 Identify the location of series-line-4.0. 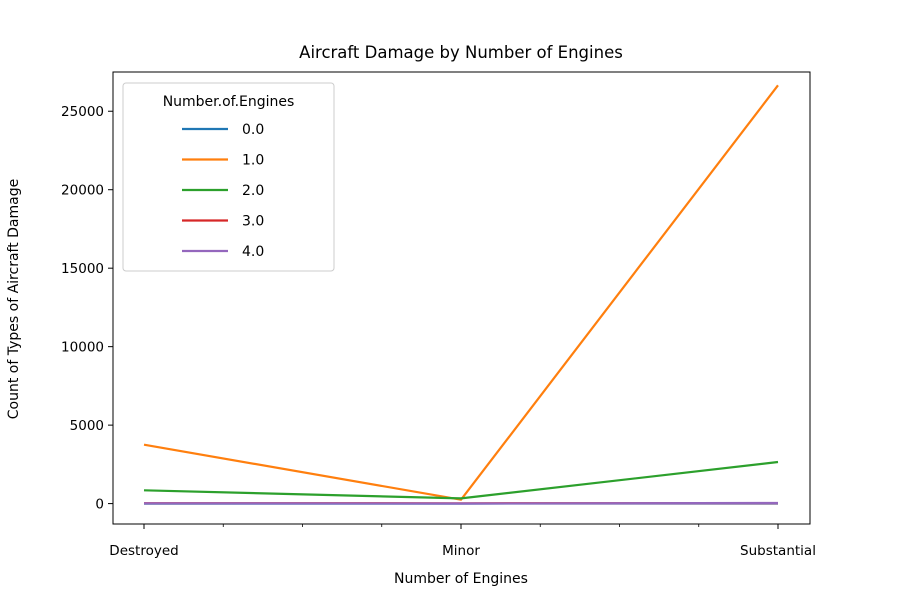
(461, 503).